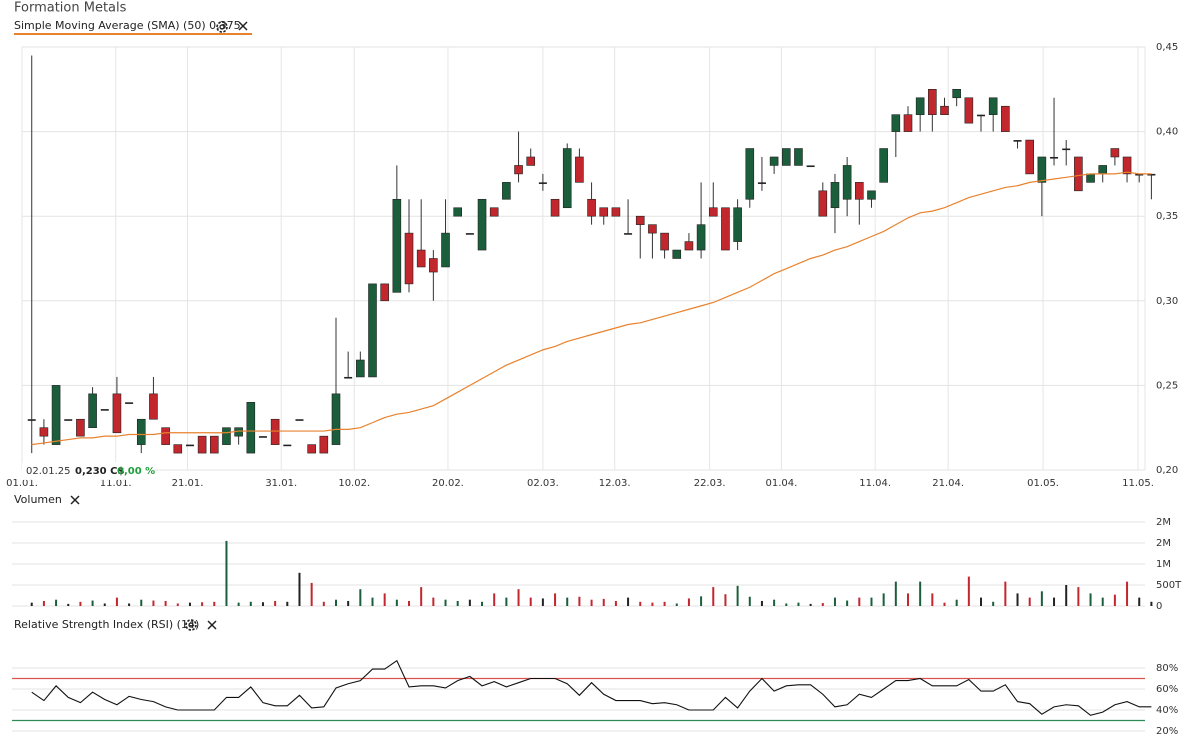 This screenshot has height=739, width=1190. Describe the element at coordinates (448, 483) in the screenshot. I see `x-tick-label: 20.02.` at that location.